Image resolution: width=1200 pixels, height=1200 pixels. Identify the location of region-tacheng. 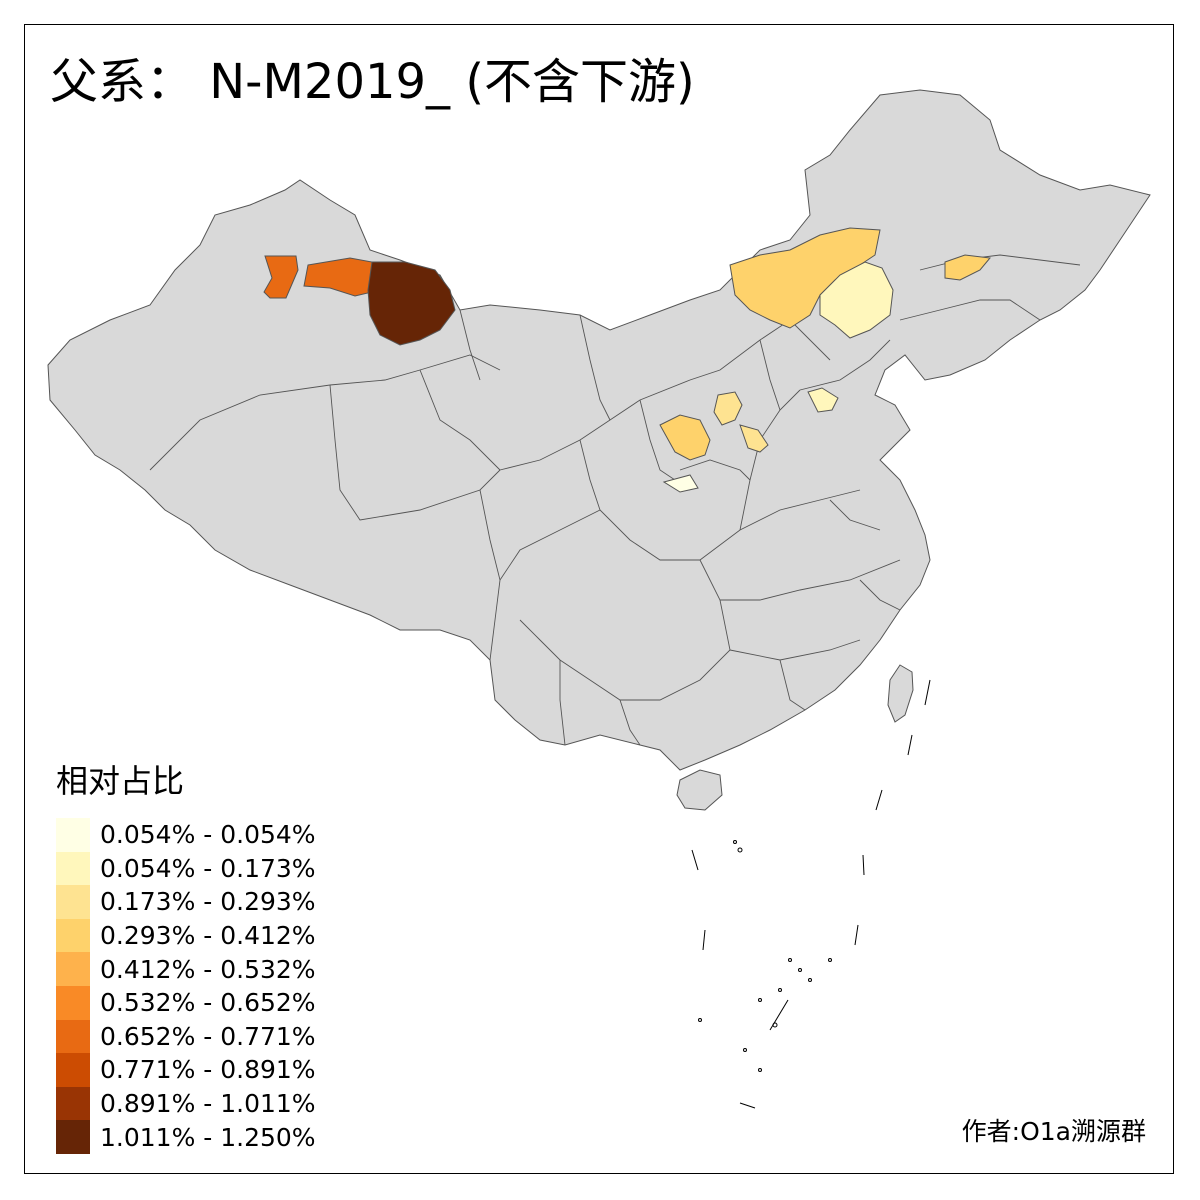
(281, 277).